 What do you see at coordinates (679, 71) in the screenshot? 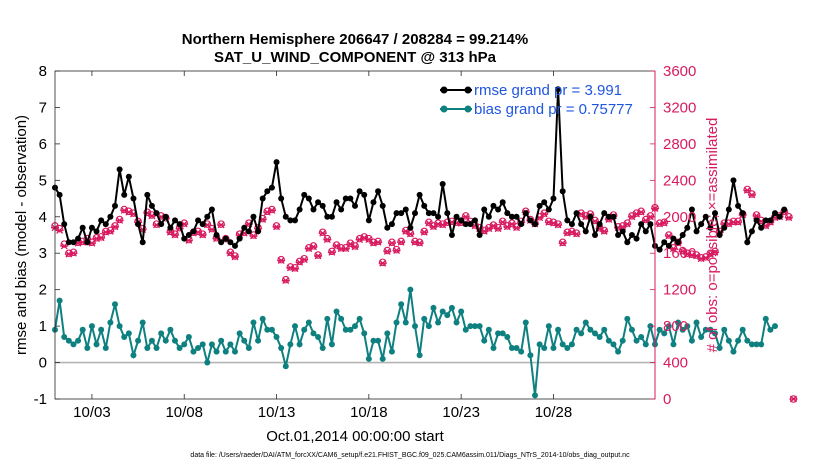
I see `y-right-tick-label: 3600` at bounding box center [679, 71].